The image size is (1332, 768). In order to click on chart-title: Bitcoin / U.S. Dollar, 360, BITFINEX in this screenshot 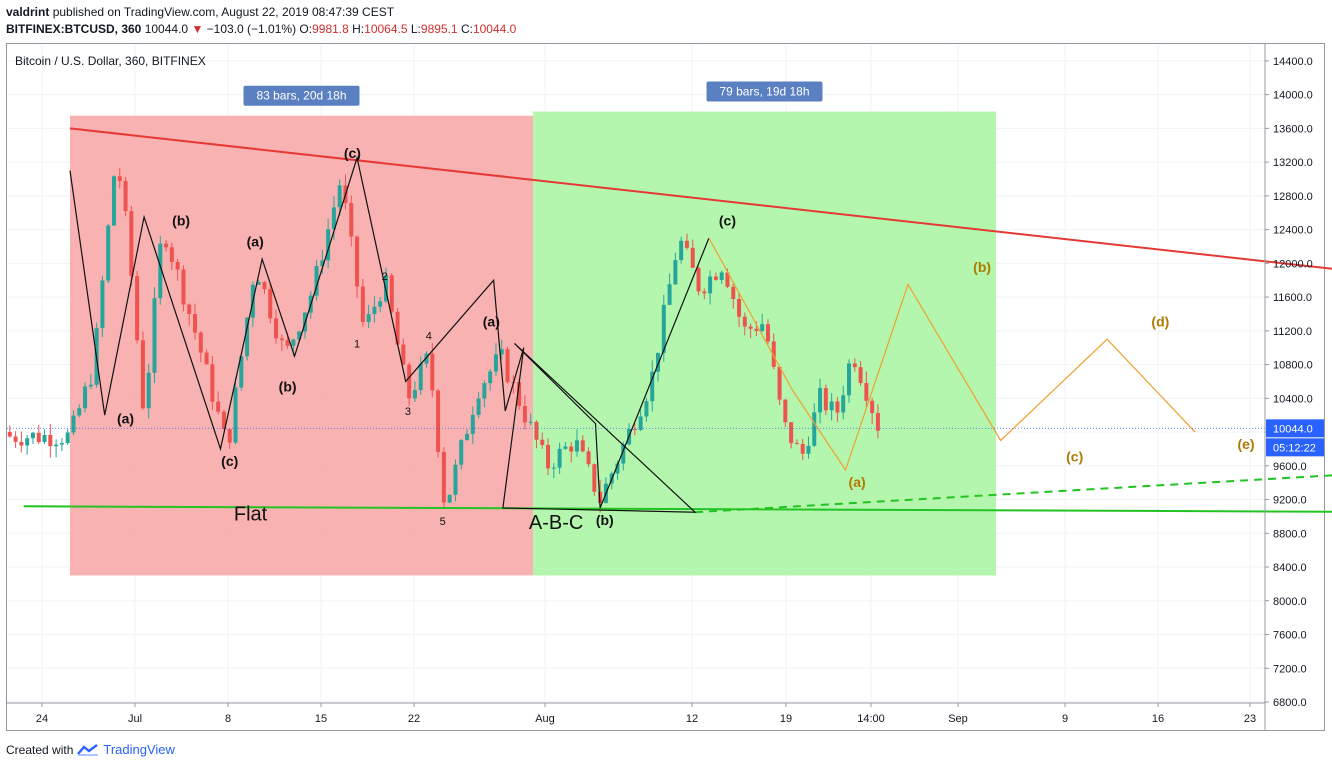, I will do `click(110, 61)`.